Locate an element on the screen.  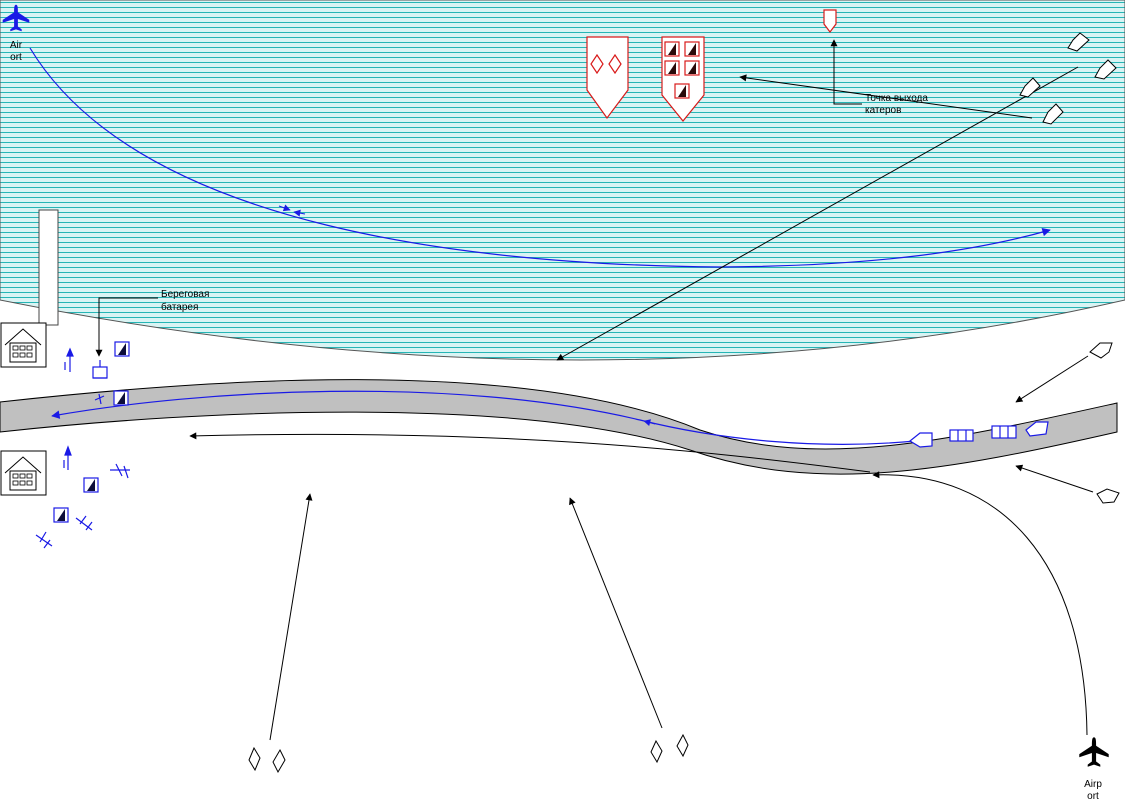
arrow-to-warships is located at coordinates (886, 96).